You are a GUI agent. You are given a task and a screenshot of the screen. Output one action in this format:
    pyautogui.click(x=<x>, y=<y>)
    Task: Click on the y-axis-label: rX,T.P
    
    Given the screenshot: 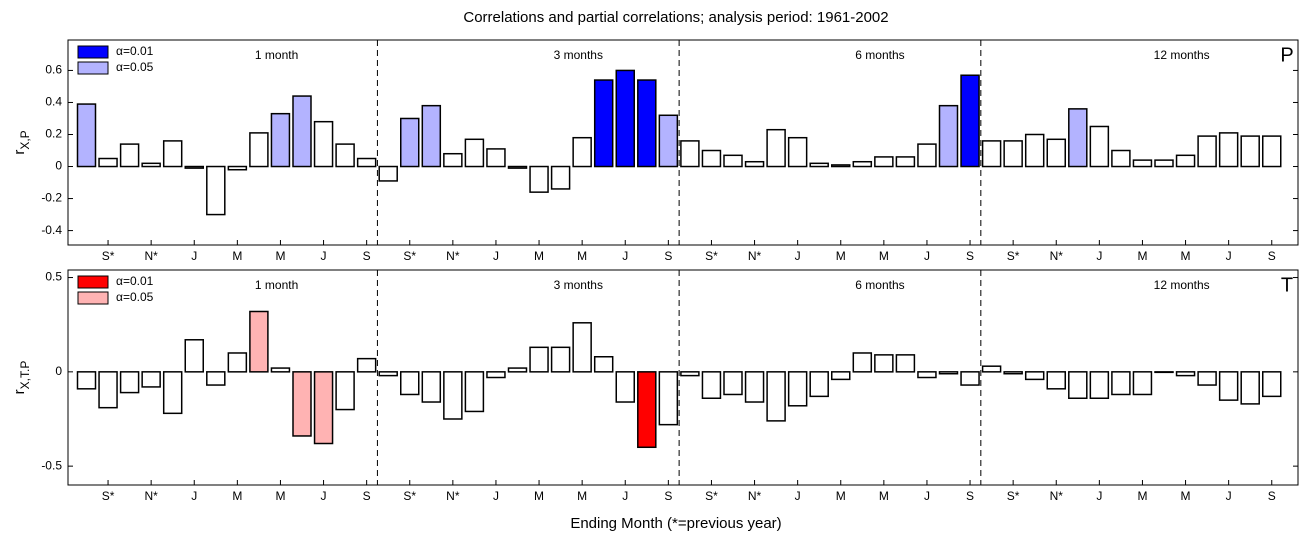 What is the action you would take?
    pyautogui.click(x=21, y=378)
    